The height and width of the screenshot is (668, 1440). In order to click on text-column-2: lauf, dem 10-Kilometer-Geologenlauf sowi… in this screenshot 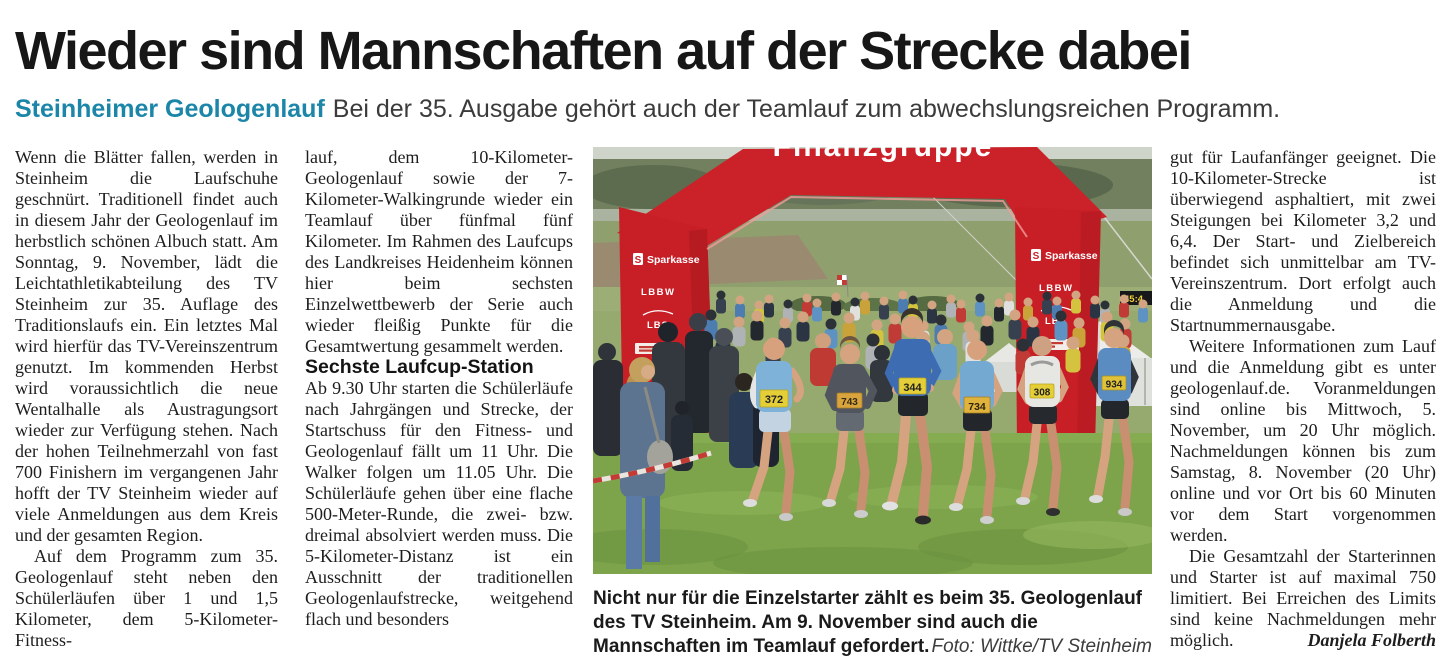, I will do `click(439, 404)`.